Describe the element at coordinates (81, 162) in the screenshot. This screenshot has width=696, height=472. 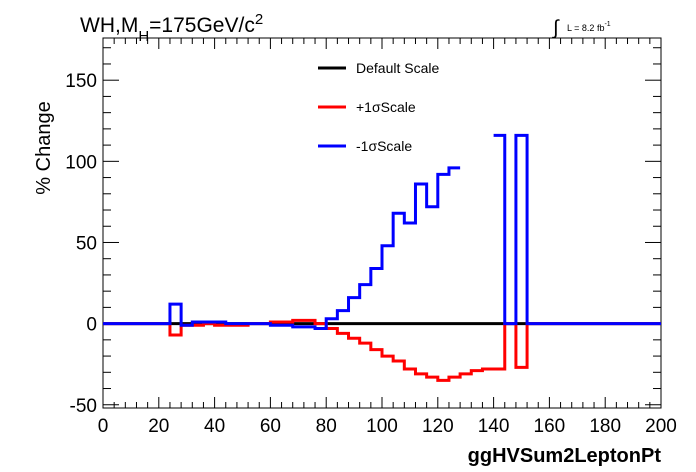
I see `y-tick-label: 100` at that location.